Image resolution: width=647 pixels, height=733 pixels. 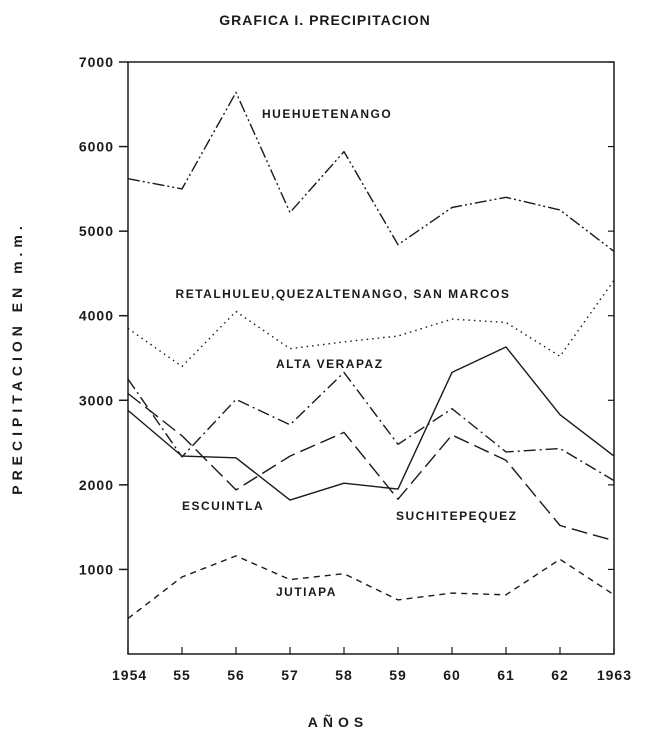 What do you see at coordinates (96, 231) in the screenshot?
I see `y-tick-label: 5000` at bounding box center [96, 231].